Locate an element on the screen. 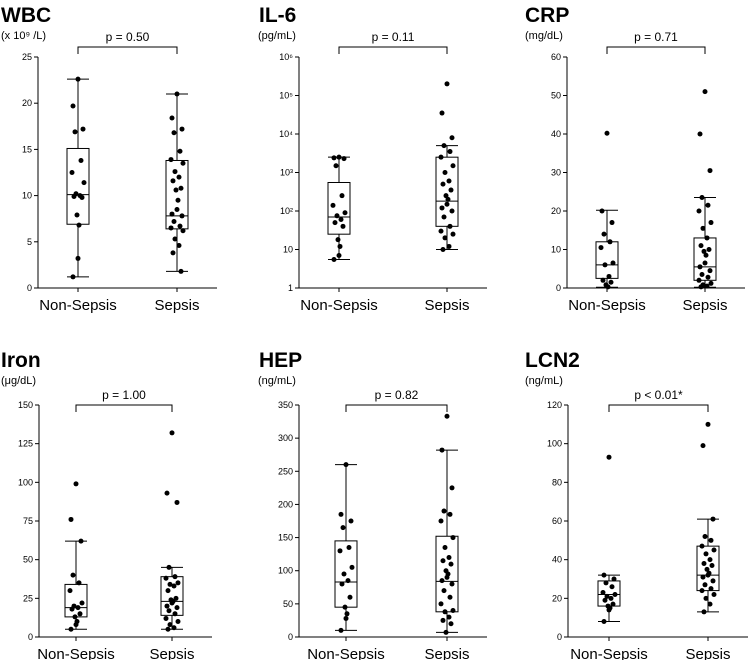 This screenshot has height=660, width=751. y-tick-label: 100 is located at coordinates (25, 482).